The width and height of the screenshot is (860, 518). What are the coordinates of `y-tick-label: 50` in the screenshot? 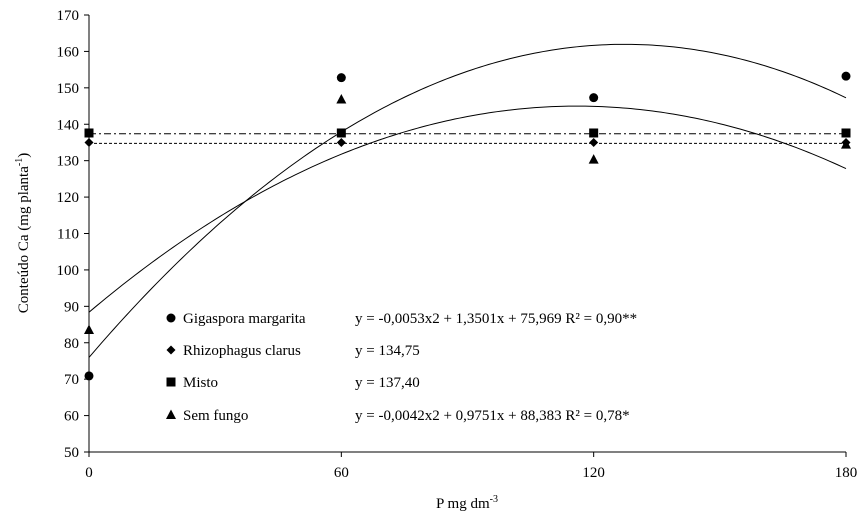 It's located at (71, 453).